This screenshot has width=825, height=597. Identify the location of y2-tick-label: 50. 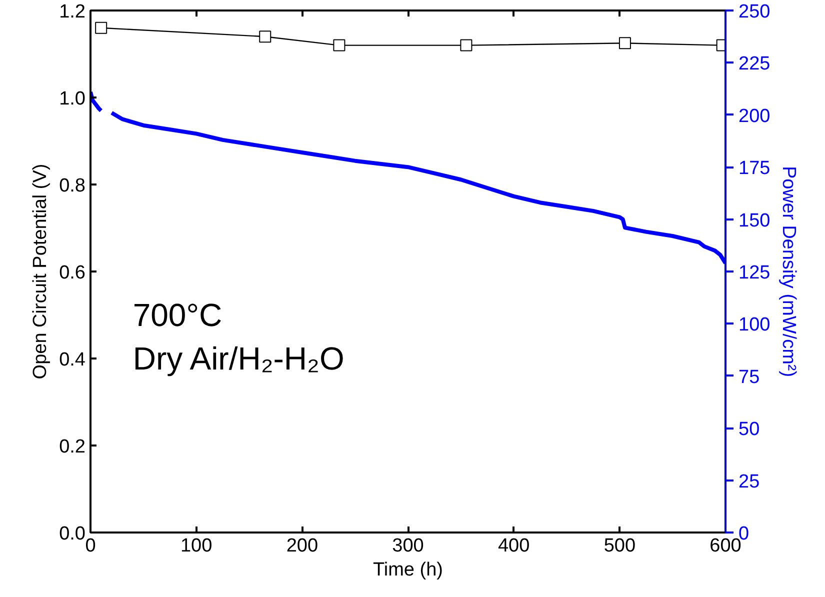
(749, 429).